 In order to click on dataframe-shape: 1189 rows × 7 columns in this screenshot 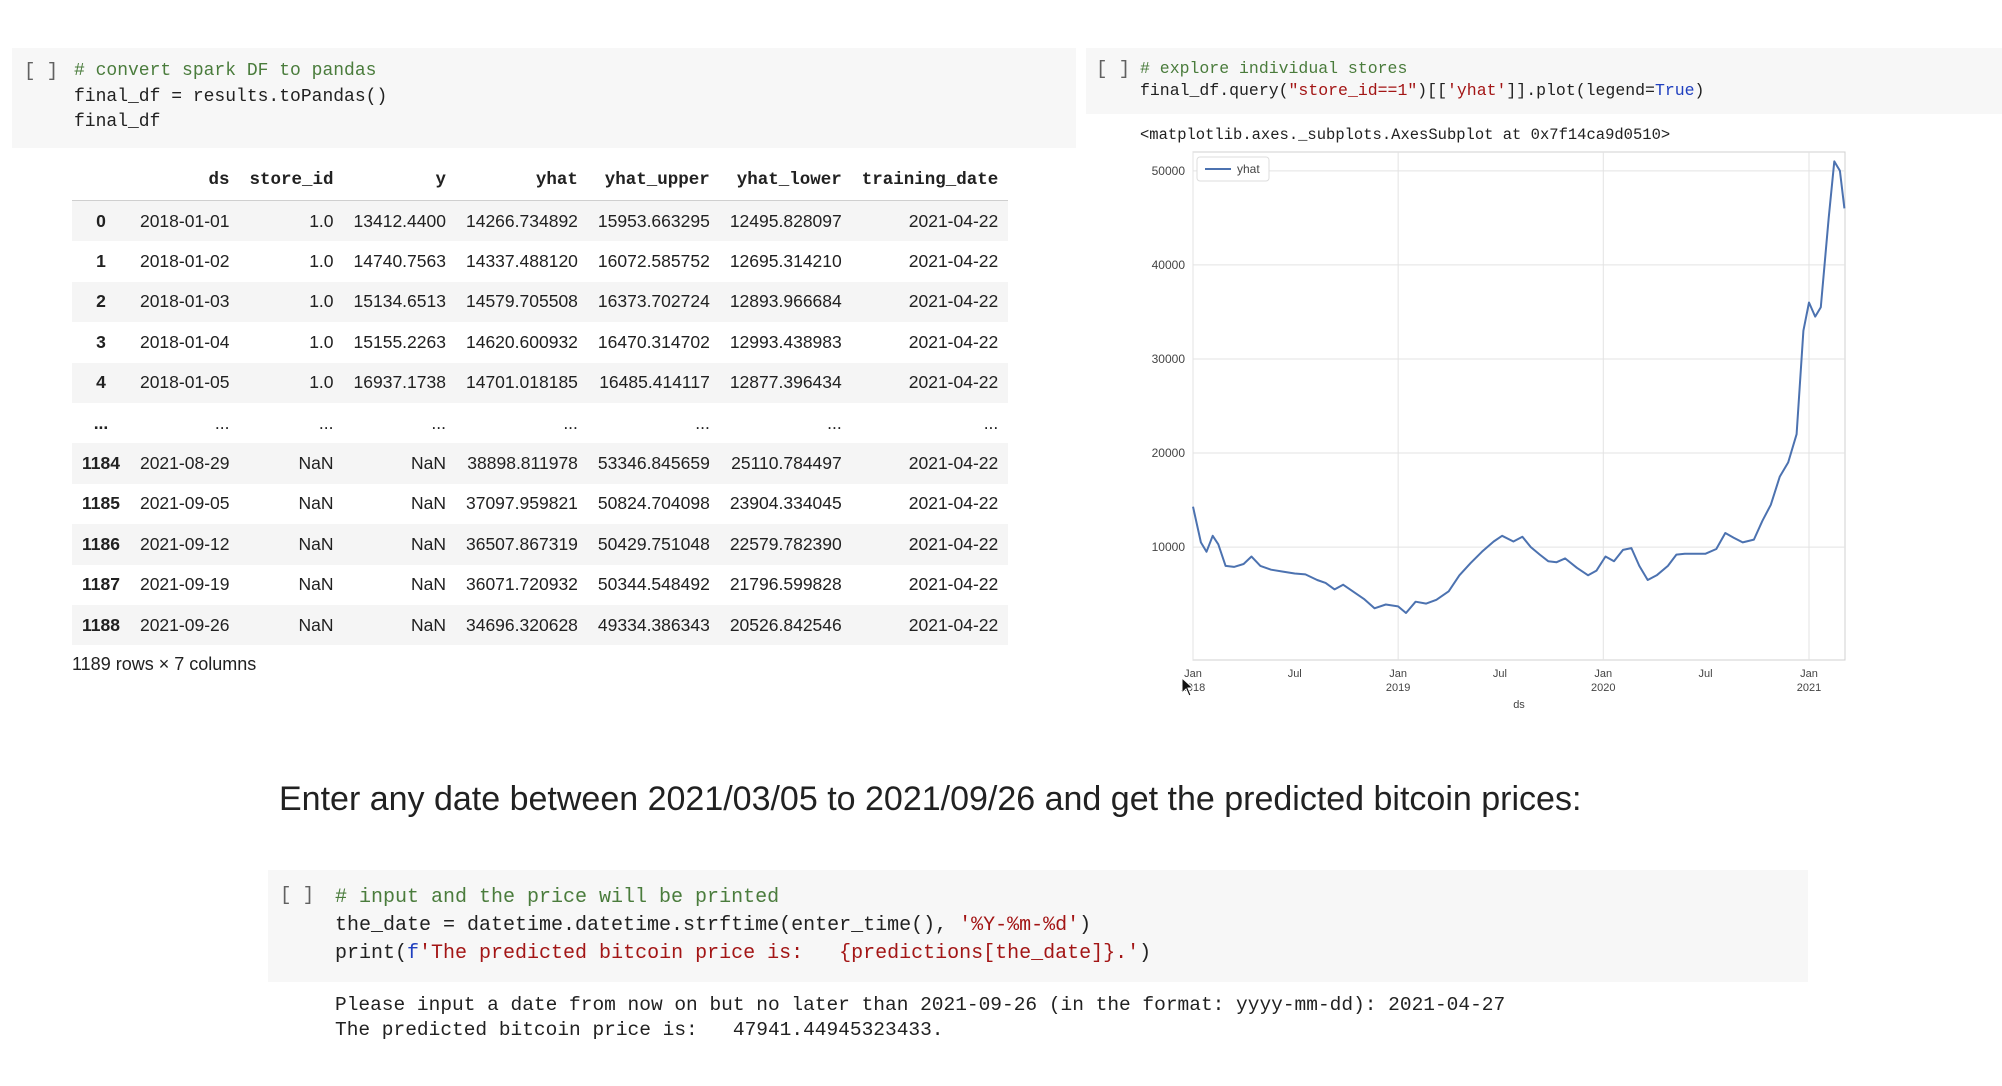, I will do `click(164, 664)`.